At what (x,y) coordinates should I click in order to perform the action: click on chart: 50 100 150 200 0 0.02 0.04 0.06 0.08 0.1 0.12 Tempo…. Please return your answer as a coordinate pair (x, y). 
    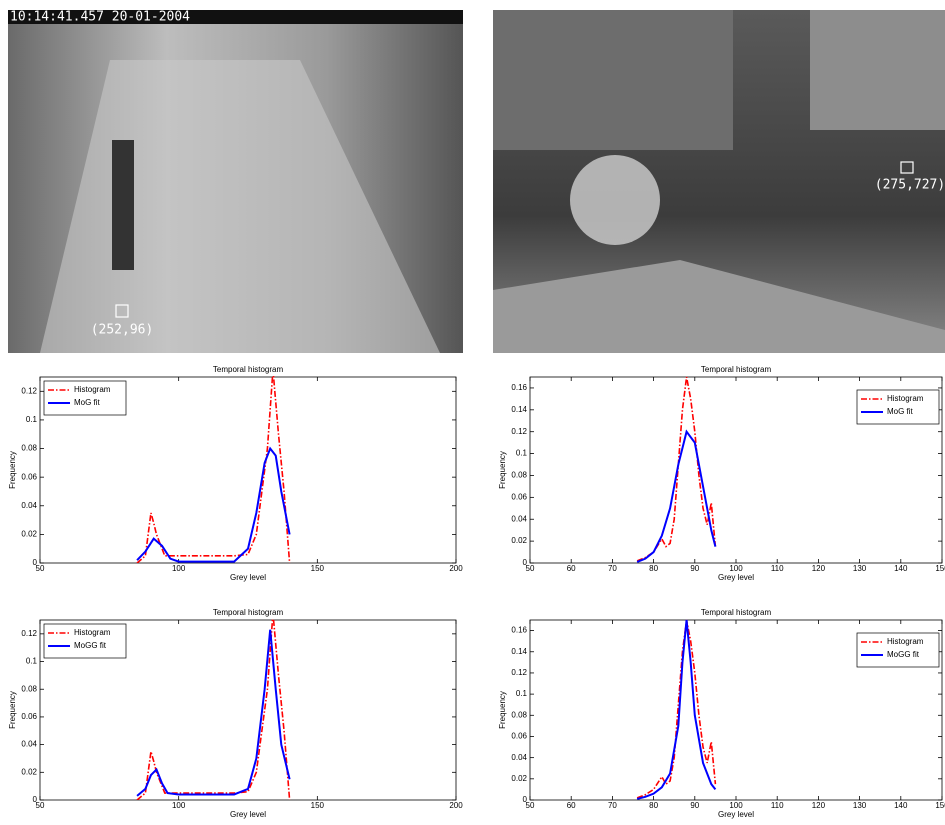
    Looking at the image, I should click on (235, 713).